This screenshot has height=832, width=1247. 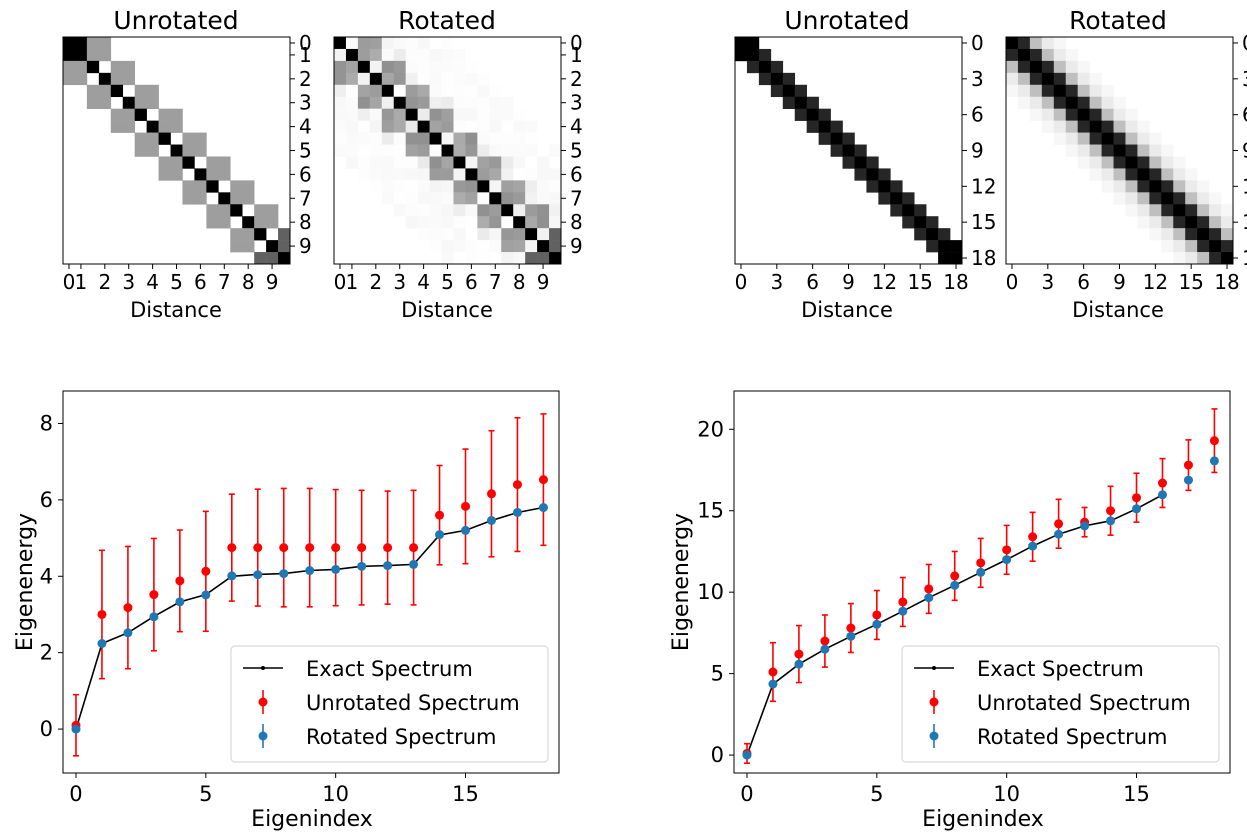 What do you see at coordinates (576, 103) in the screenshot?
I see `y-tick-label: 3` at bounding box center [576, 103].